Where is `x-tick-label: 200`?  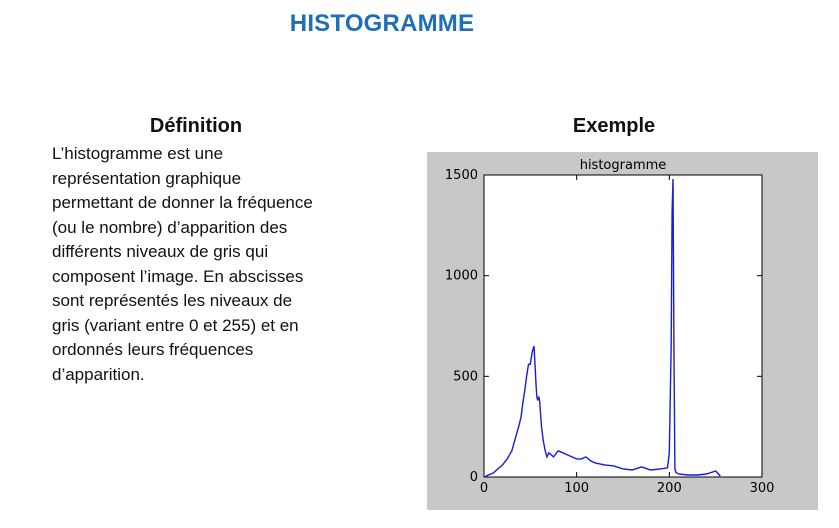 x-tick-label: 200 is located at coordinates (669, 488).